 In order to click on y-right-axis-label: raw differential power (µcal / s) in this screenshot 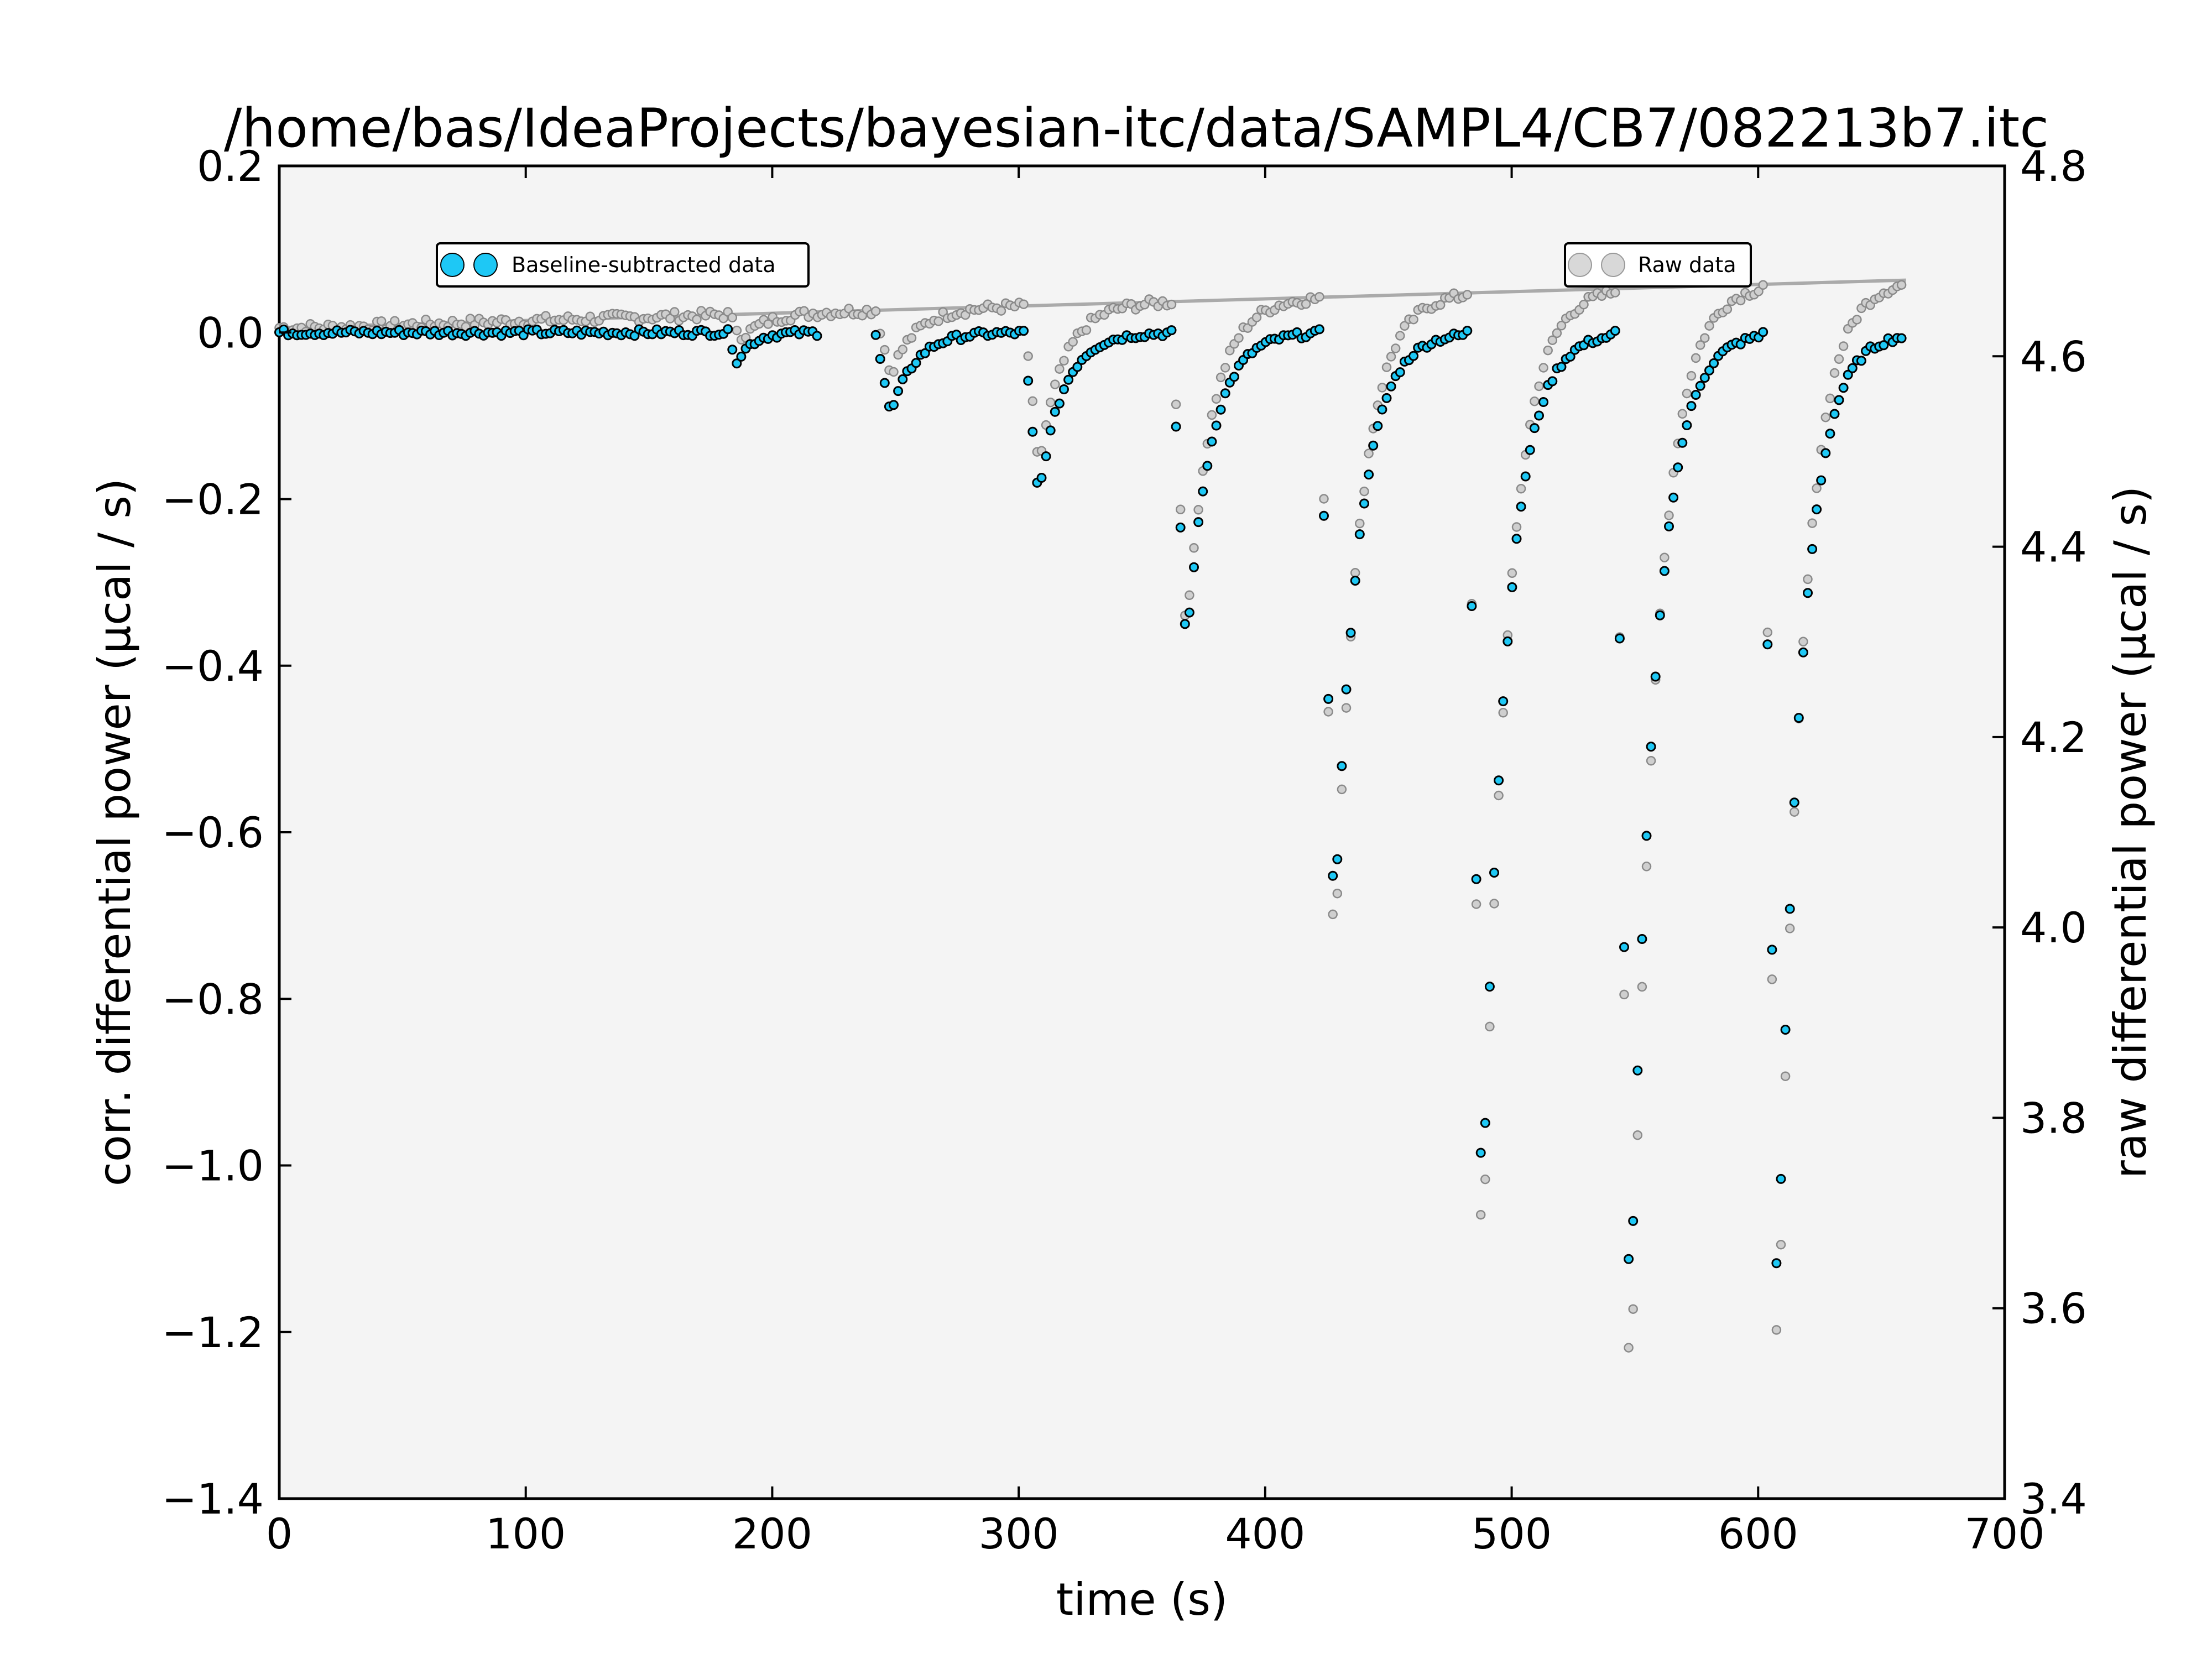, I will do `click(2131, 832)`.